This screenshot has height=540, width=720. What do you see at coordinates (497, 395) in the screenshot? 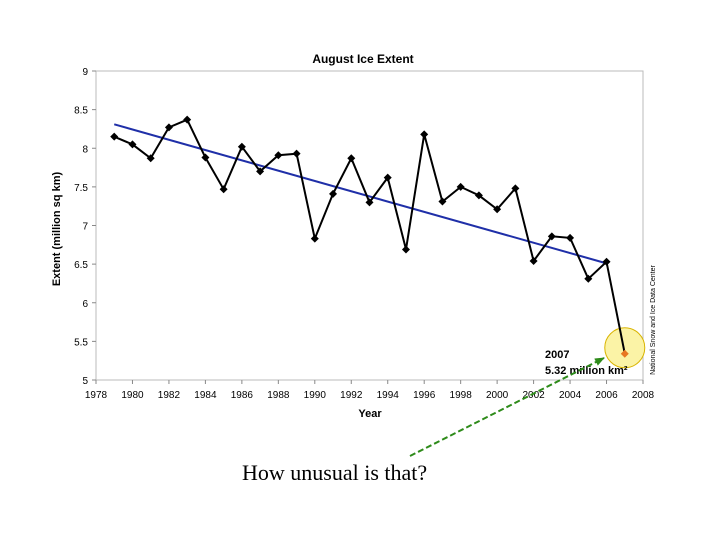
I see `x-tick-label: 2000` at bounding box center [497, 395].